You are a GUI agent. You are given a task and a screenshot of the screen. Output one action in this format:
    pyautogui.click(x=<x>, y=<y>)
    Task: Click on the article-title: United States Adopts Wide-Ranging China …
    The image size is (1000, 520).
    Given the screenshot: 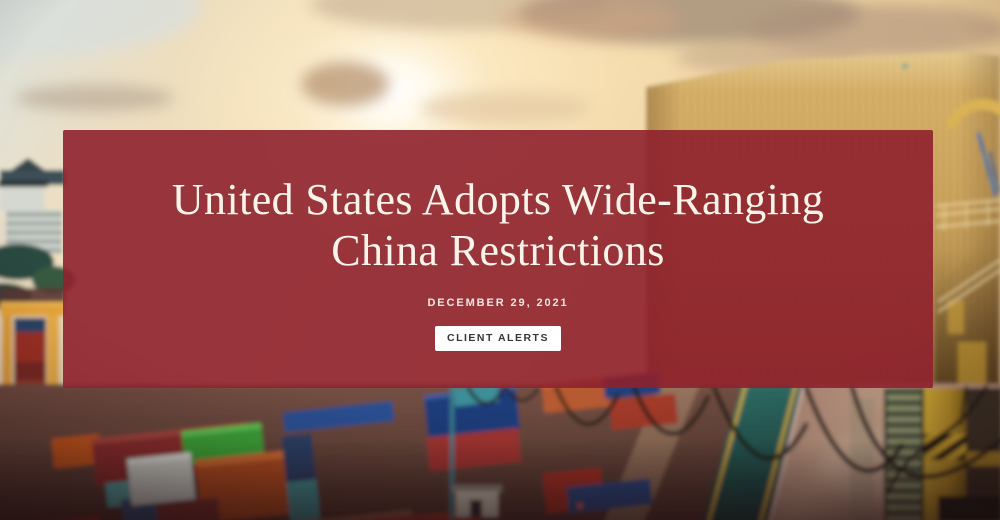 What is the action you would take?
    pyautogui.click(x=498, y=225)
    